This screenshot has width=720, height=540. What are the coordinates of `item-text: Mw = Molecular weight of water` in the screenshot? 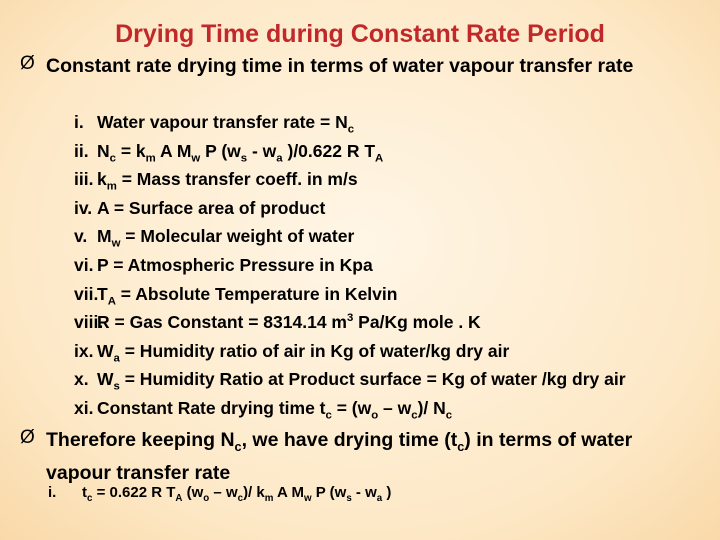 It's located at (225, 238).